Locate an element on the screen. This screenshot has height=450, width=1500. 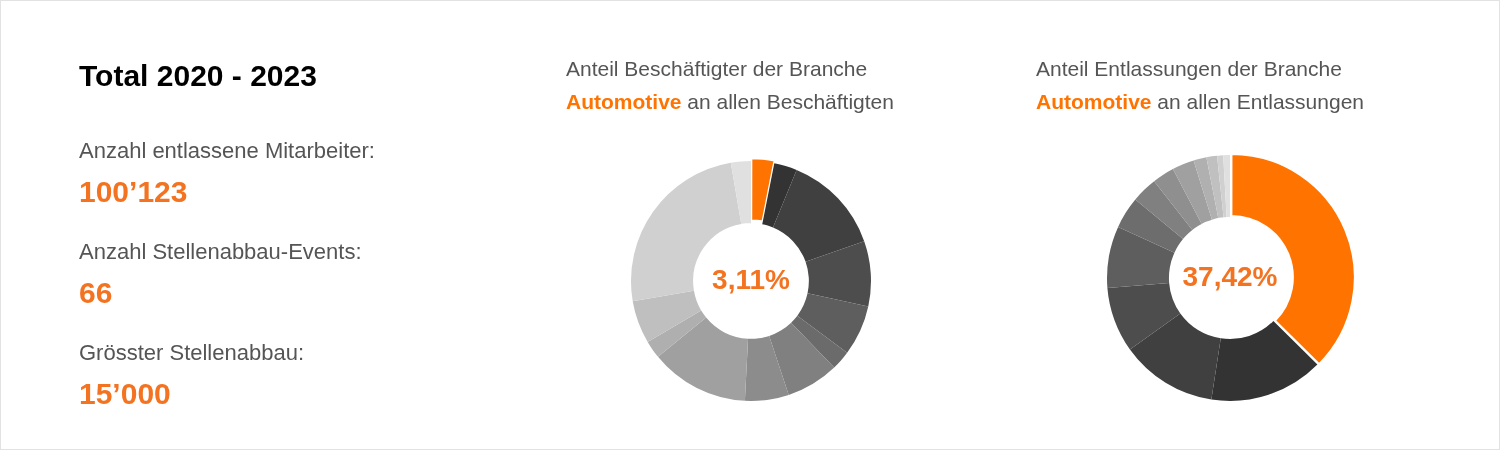
chart-subtitle: Automotive an allen Entlassungen is located at coordinates (1200, 102).